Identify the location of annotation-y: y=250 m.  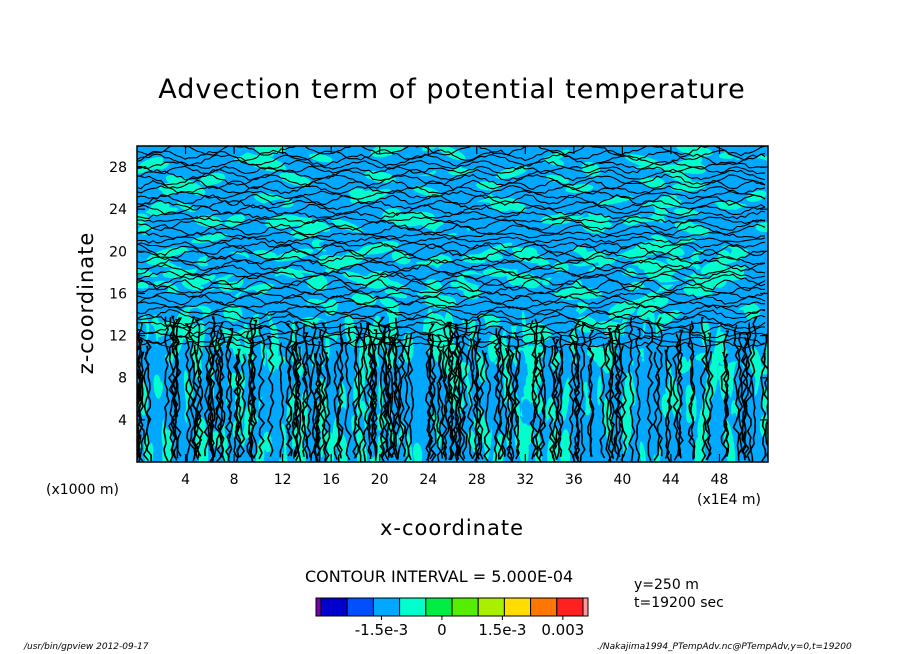
(666, 585).